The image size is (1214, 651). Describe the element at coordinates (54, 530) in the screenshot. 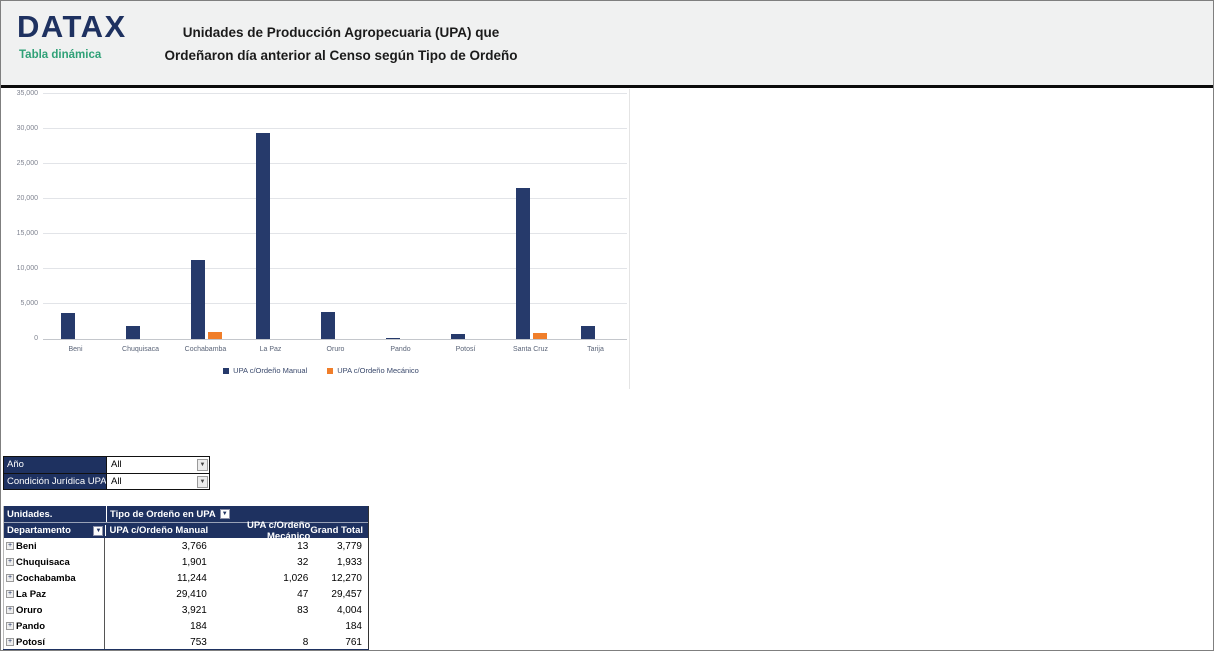

I see `pivot-row-header-cell: Departamento ▼` at that location.